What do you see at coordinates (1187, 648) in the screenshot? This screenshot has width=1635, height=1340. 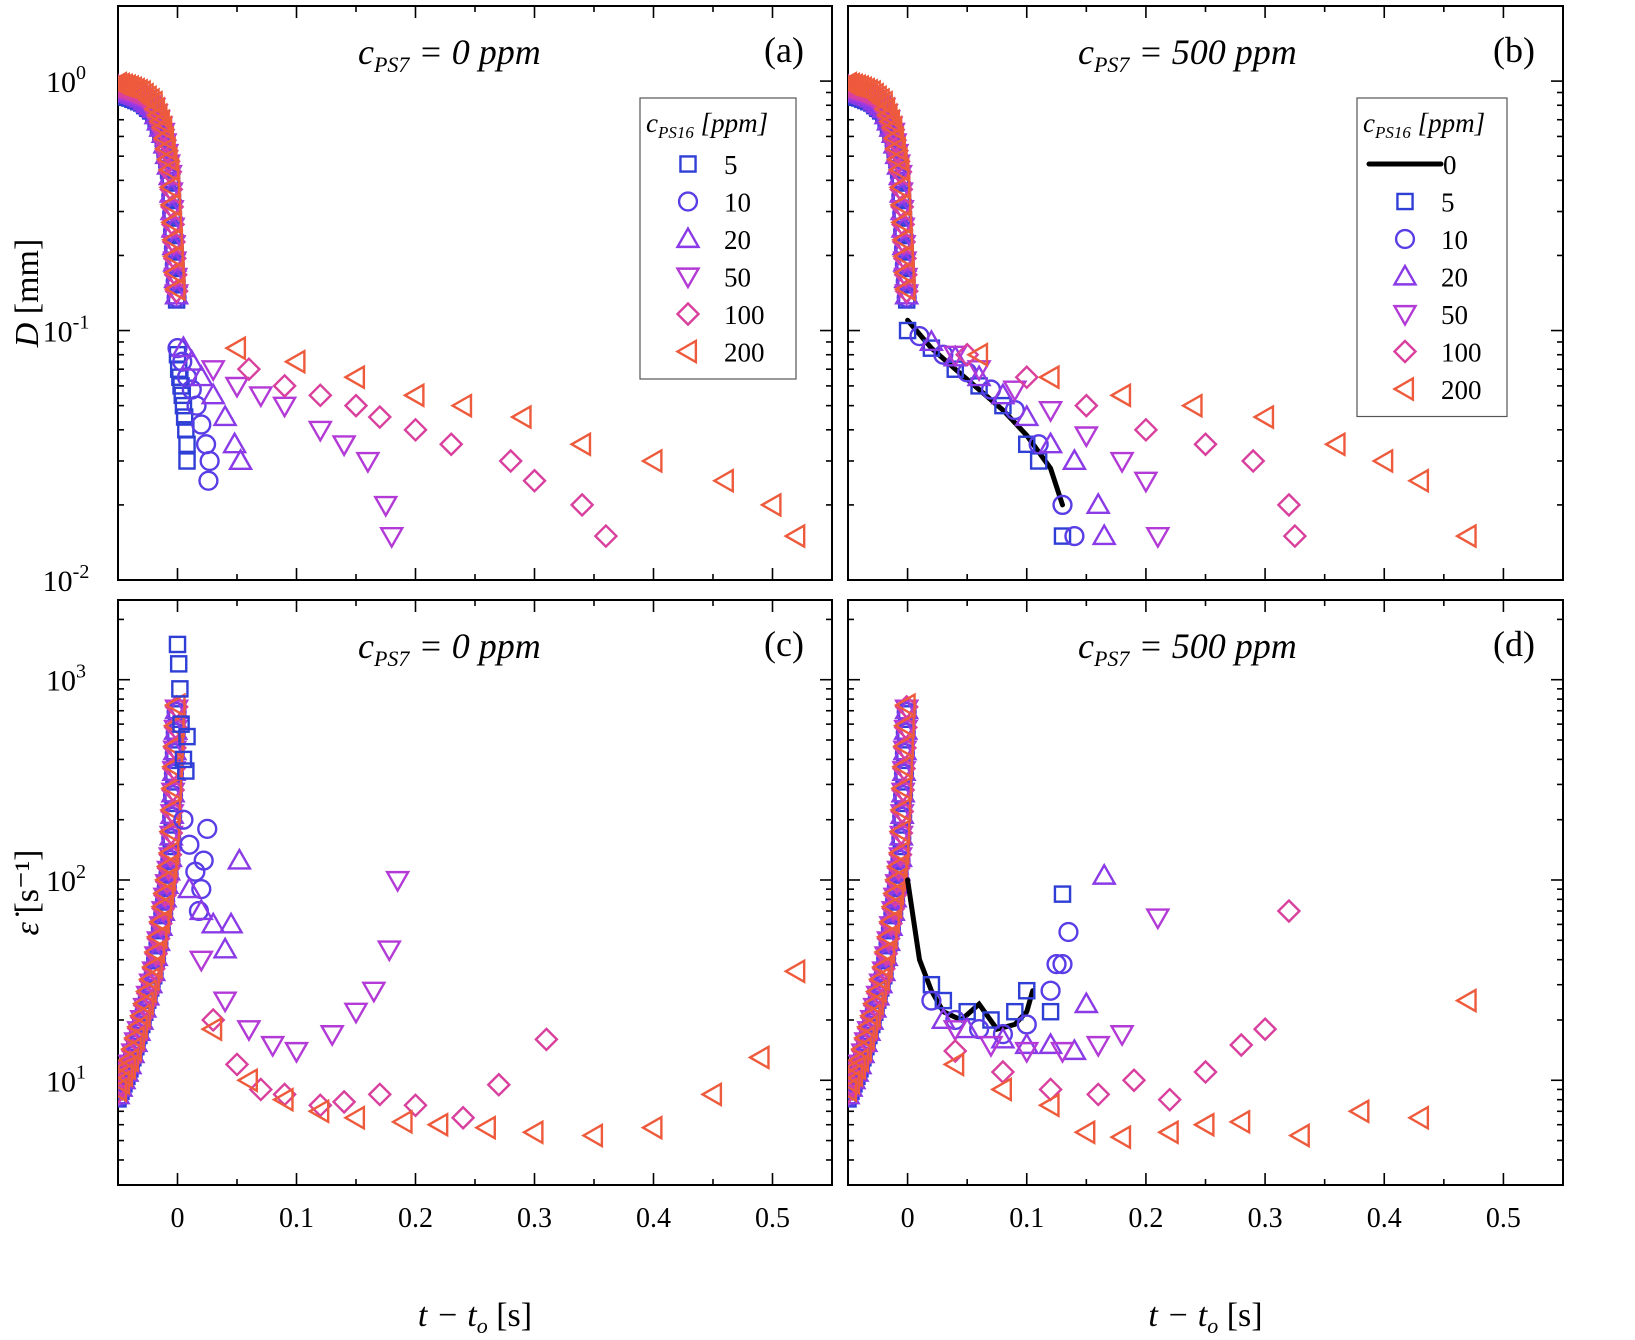 I see `concentration-annotation: cPS7 = 500 ppm` at bounding box center [1187, 648].